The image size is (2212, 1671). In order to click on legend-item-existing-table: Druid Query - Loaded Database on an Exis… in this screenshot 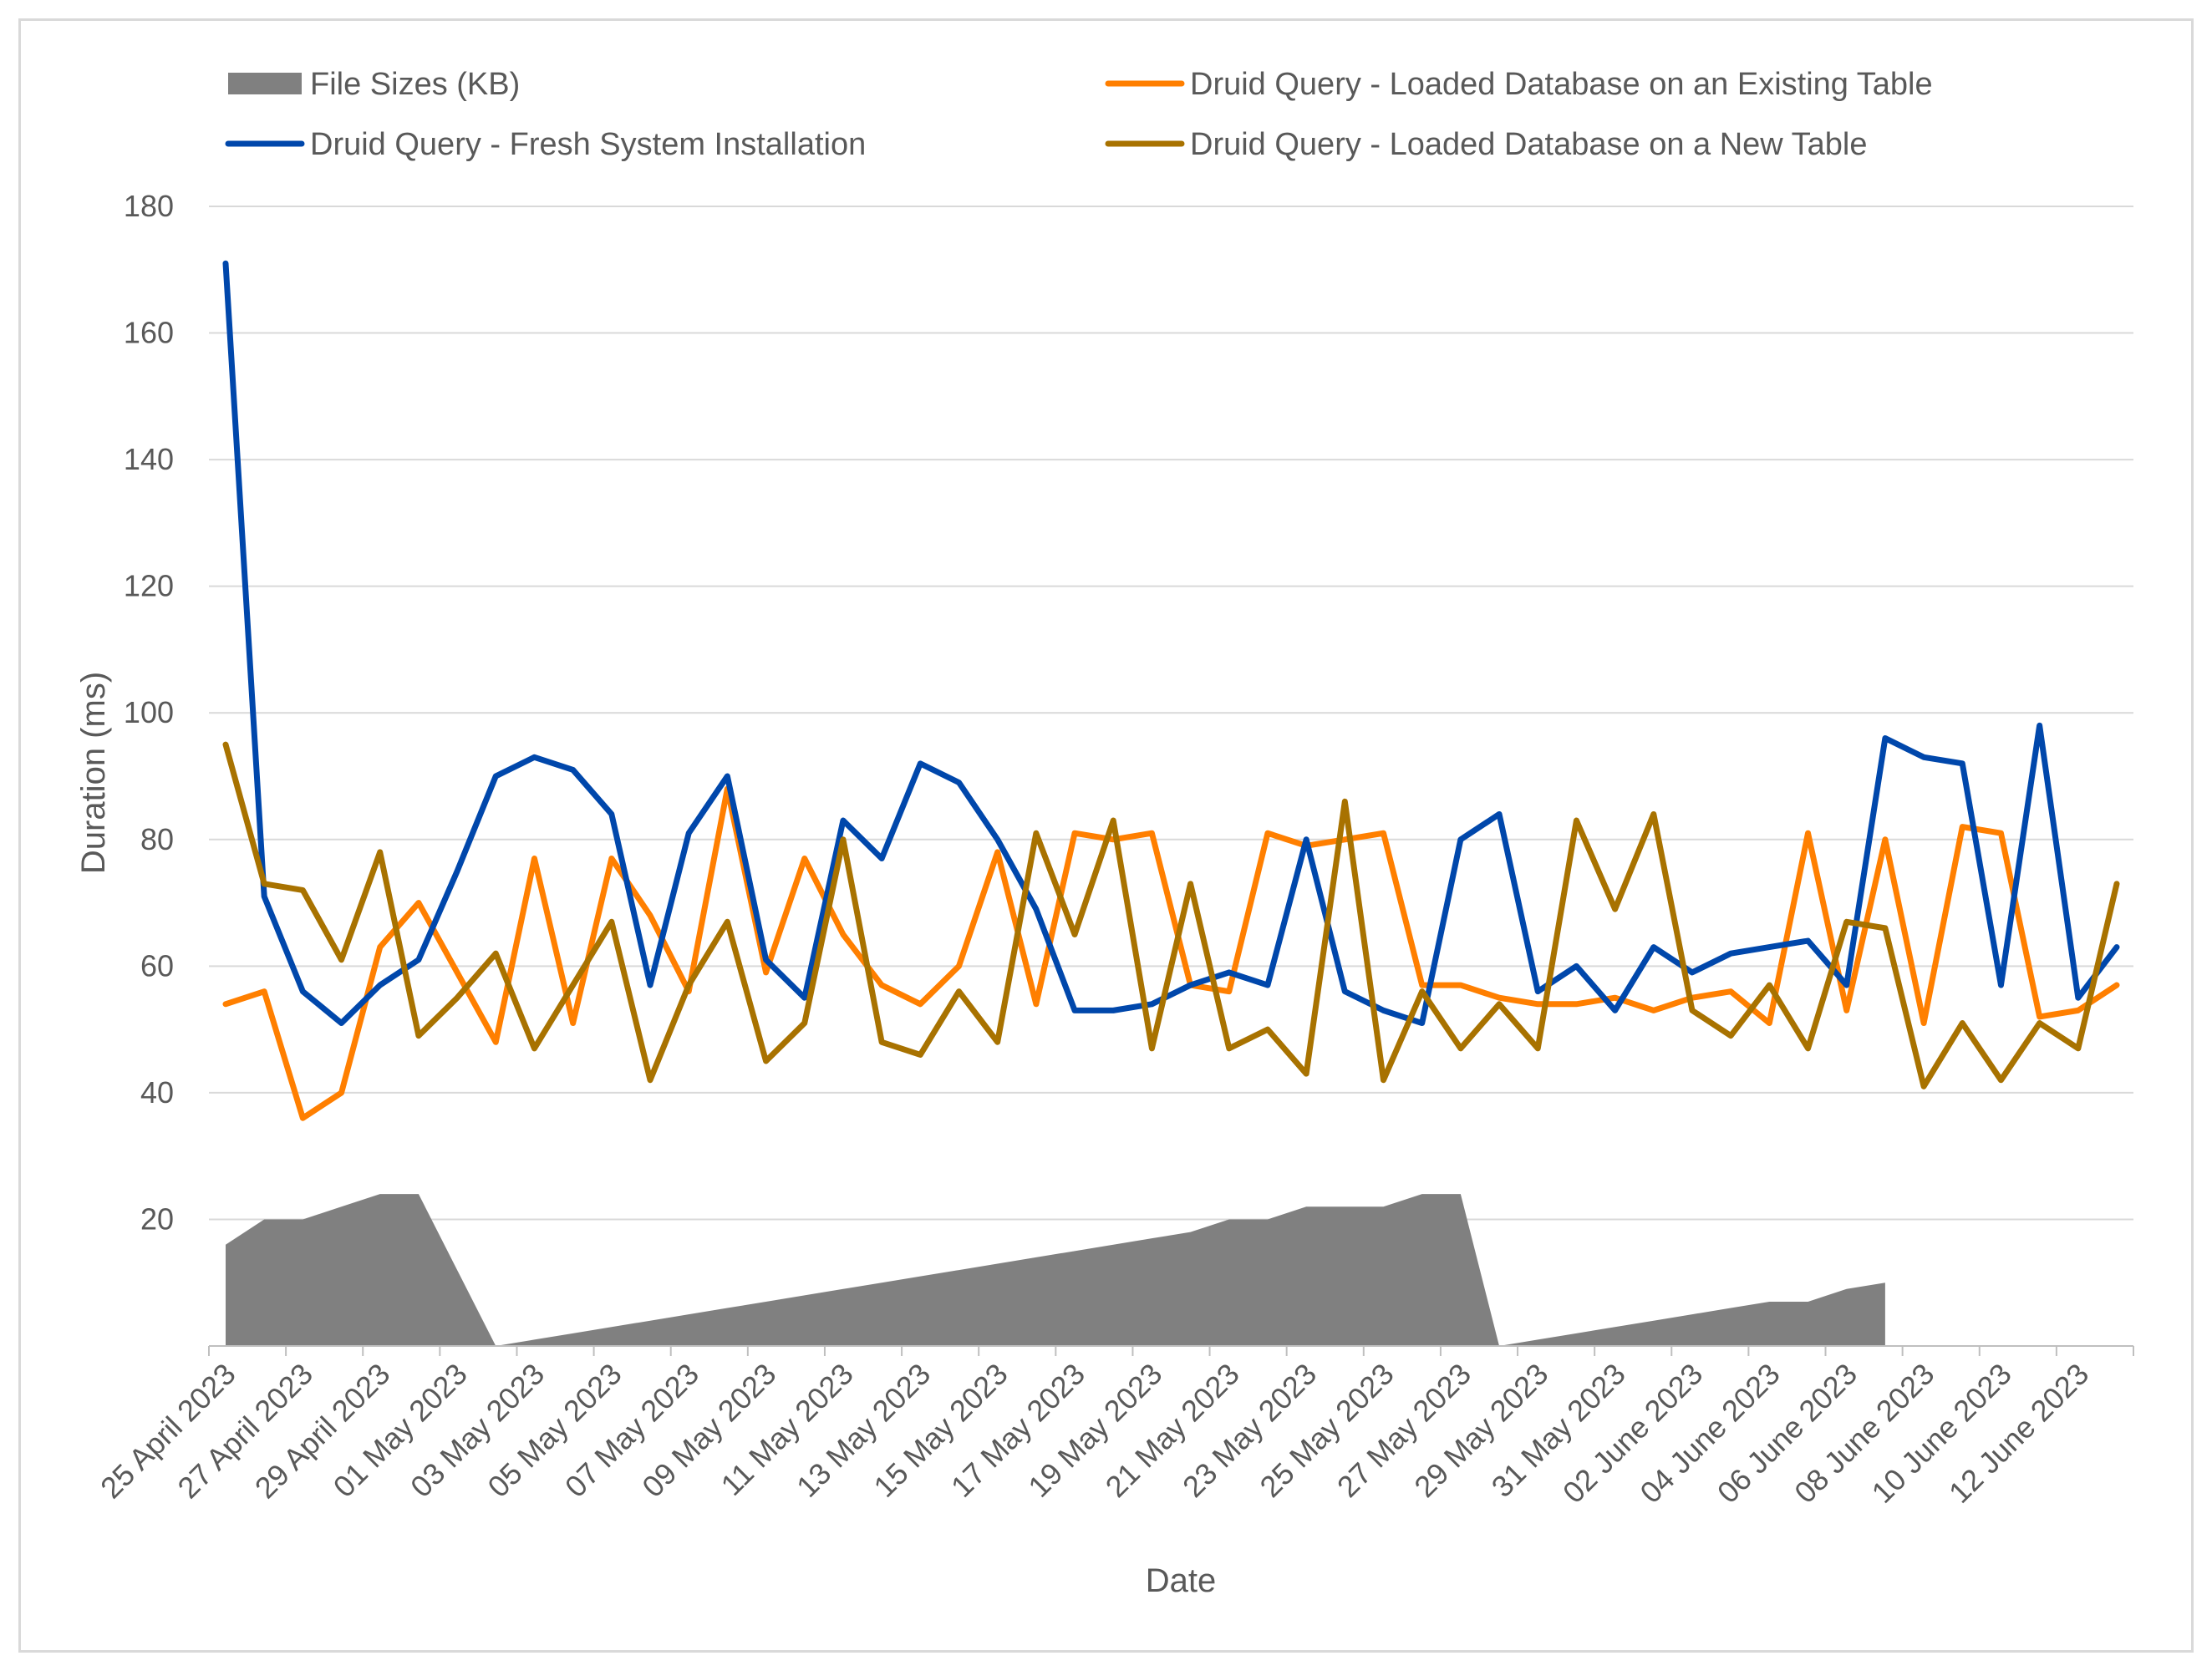, I will do `click(1519, 84)`.